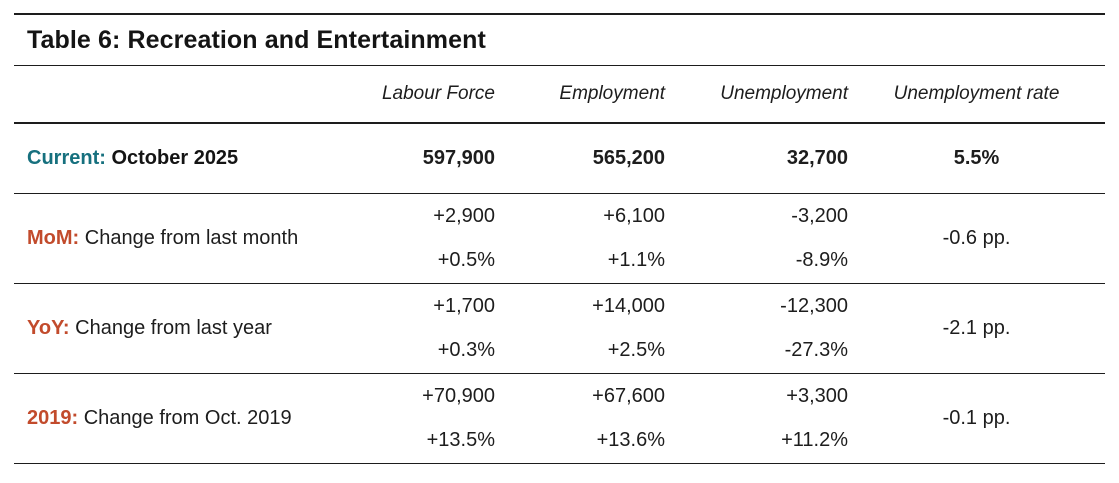 The height and width of the screenshot is (483, 1119). Describe the element at coordinates (636, 350) in the screenshot. I see `yoy-employment-pct: +2.5%` at that location.